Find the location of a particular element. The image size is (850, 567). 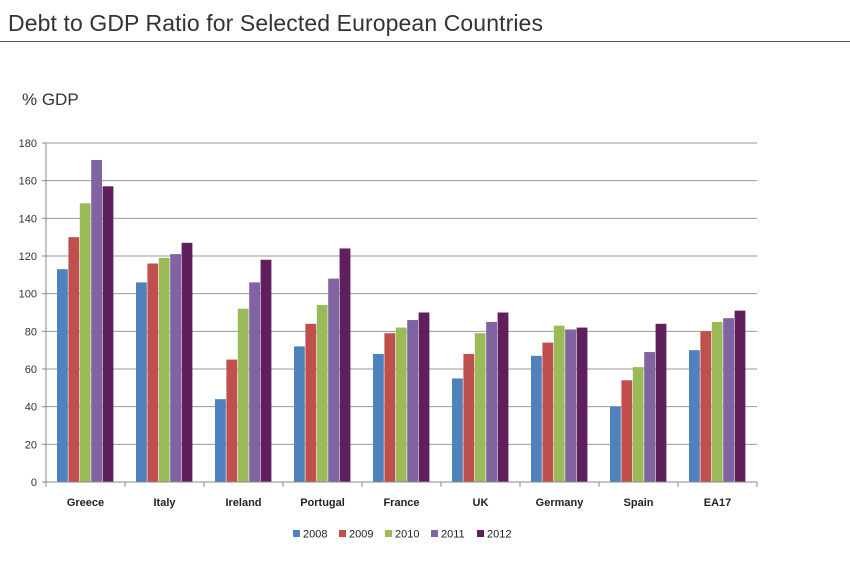

bar-france-2011 is located at coordinates (412, 401).